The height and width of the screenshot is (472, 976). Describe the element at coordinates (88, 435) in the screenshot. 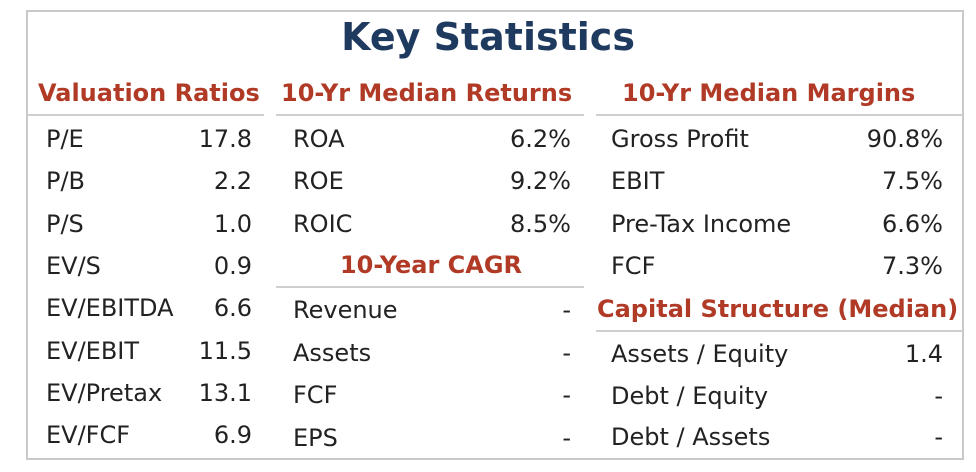

I see `stat-label: EV/FCF` at that location.